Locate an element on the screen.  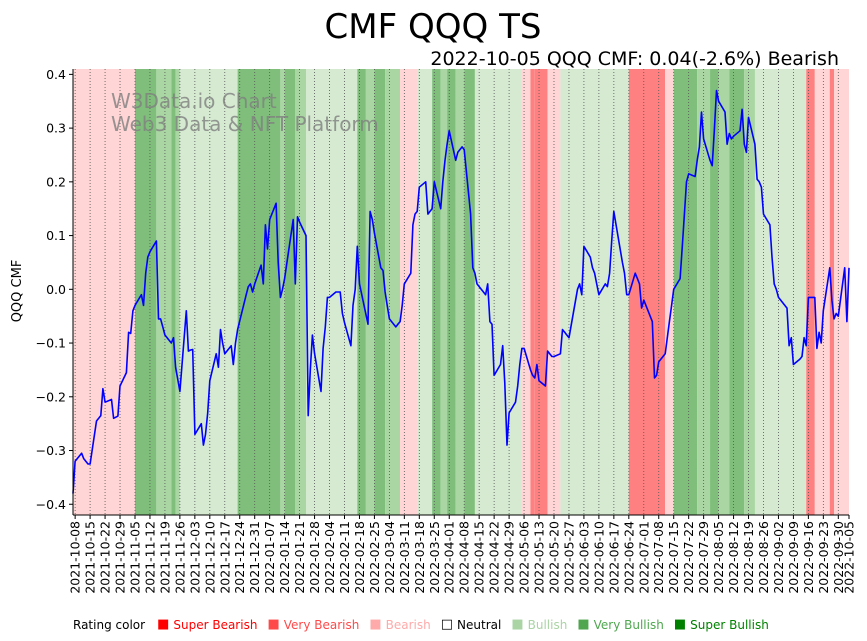
x-tick-label: 2022-09-02 is located at coordinates (778, 557).